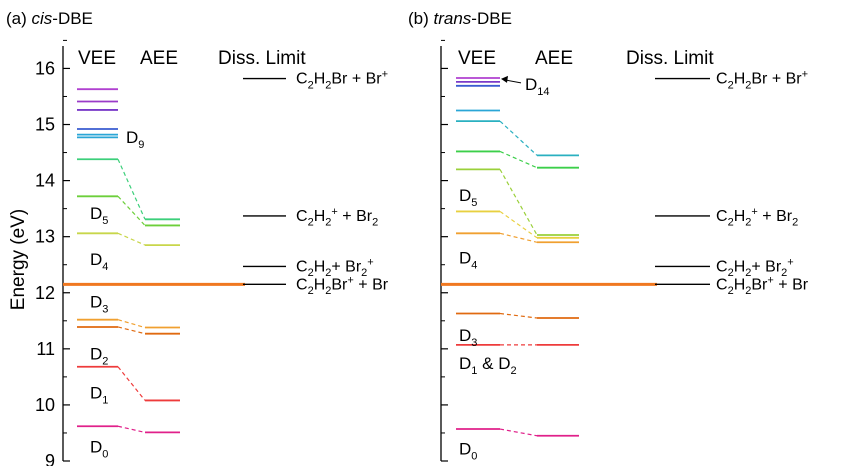  Describe the element at coordinates (513, 81) in the screenshot. I see `arrow-line` at that location.